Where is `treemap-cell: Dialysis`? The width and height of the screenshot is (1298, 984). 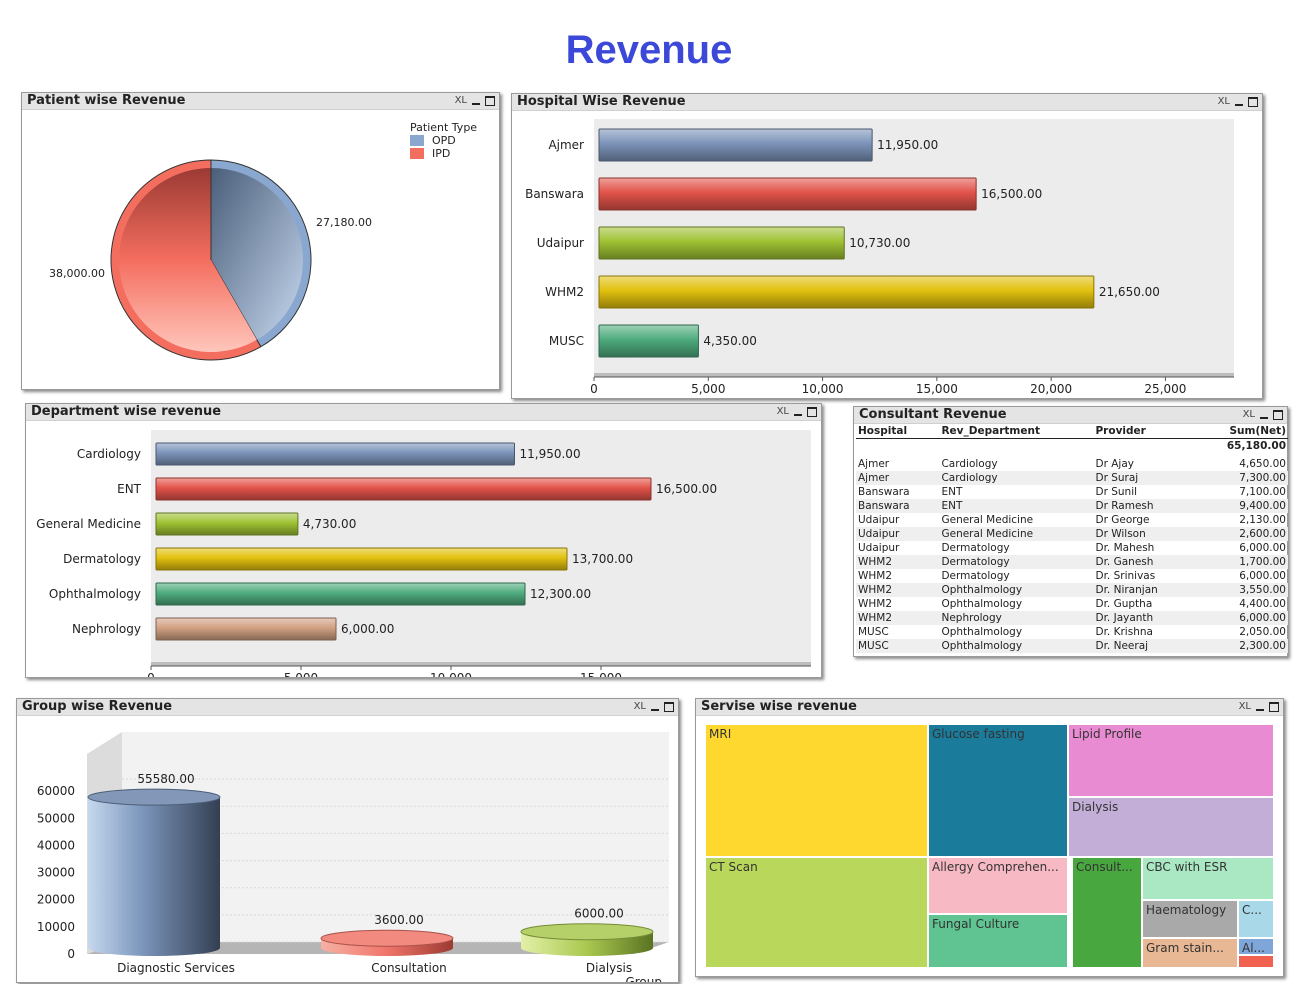
treemap-cell: Dialysis is located at coordinates (1171, 827).